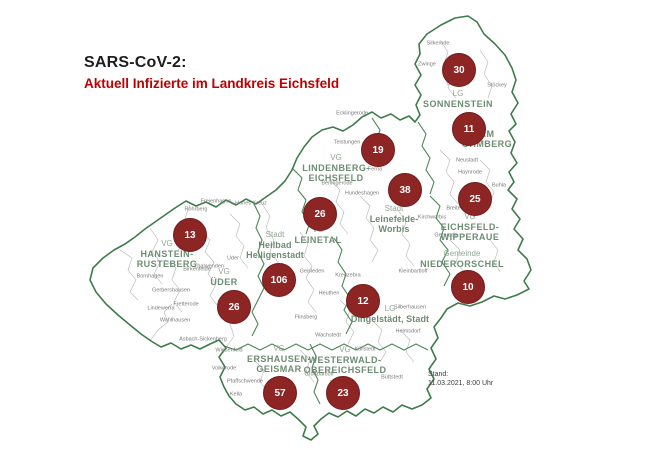 The image size is (668, 471). What do you see at coordinates (319, 374) in the screenshot?
I see `town-label: Großbartloff` at bounding box center [319, 374].